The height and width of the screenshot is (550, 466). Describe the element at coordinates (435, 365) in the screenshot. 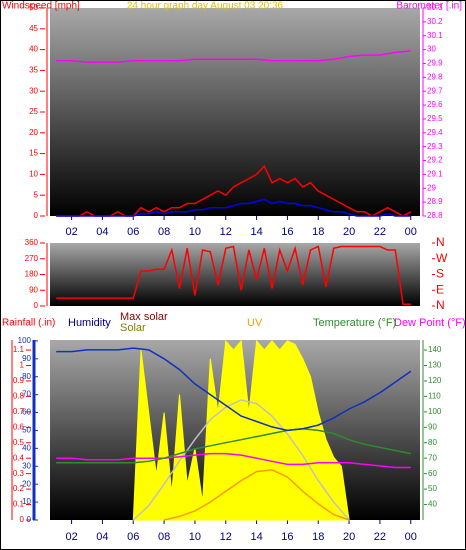

I see `y2-tick-label: 130` at that location.